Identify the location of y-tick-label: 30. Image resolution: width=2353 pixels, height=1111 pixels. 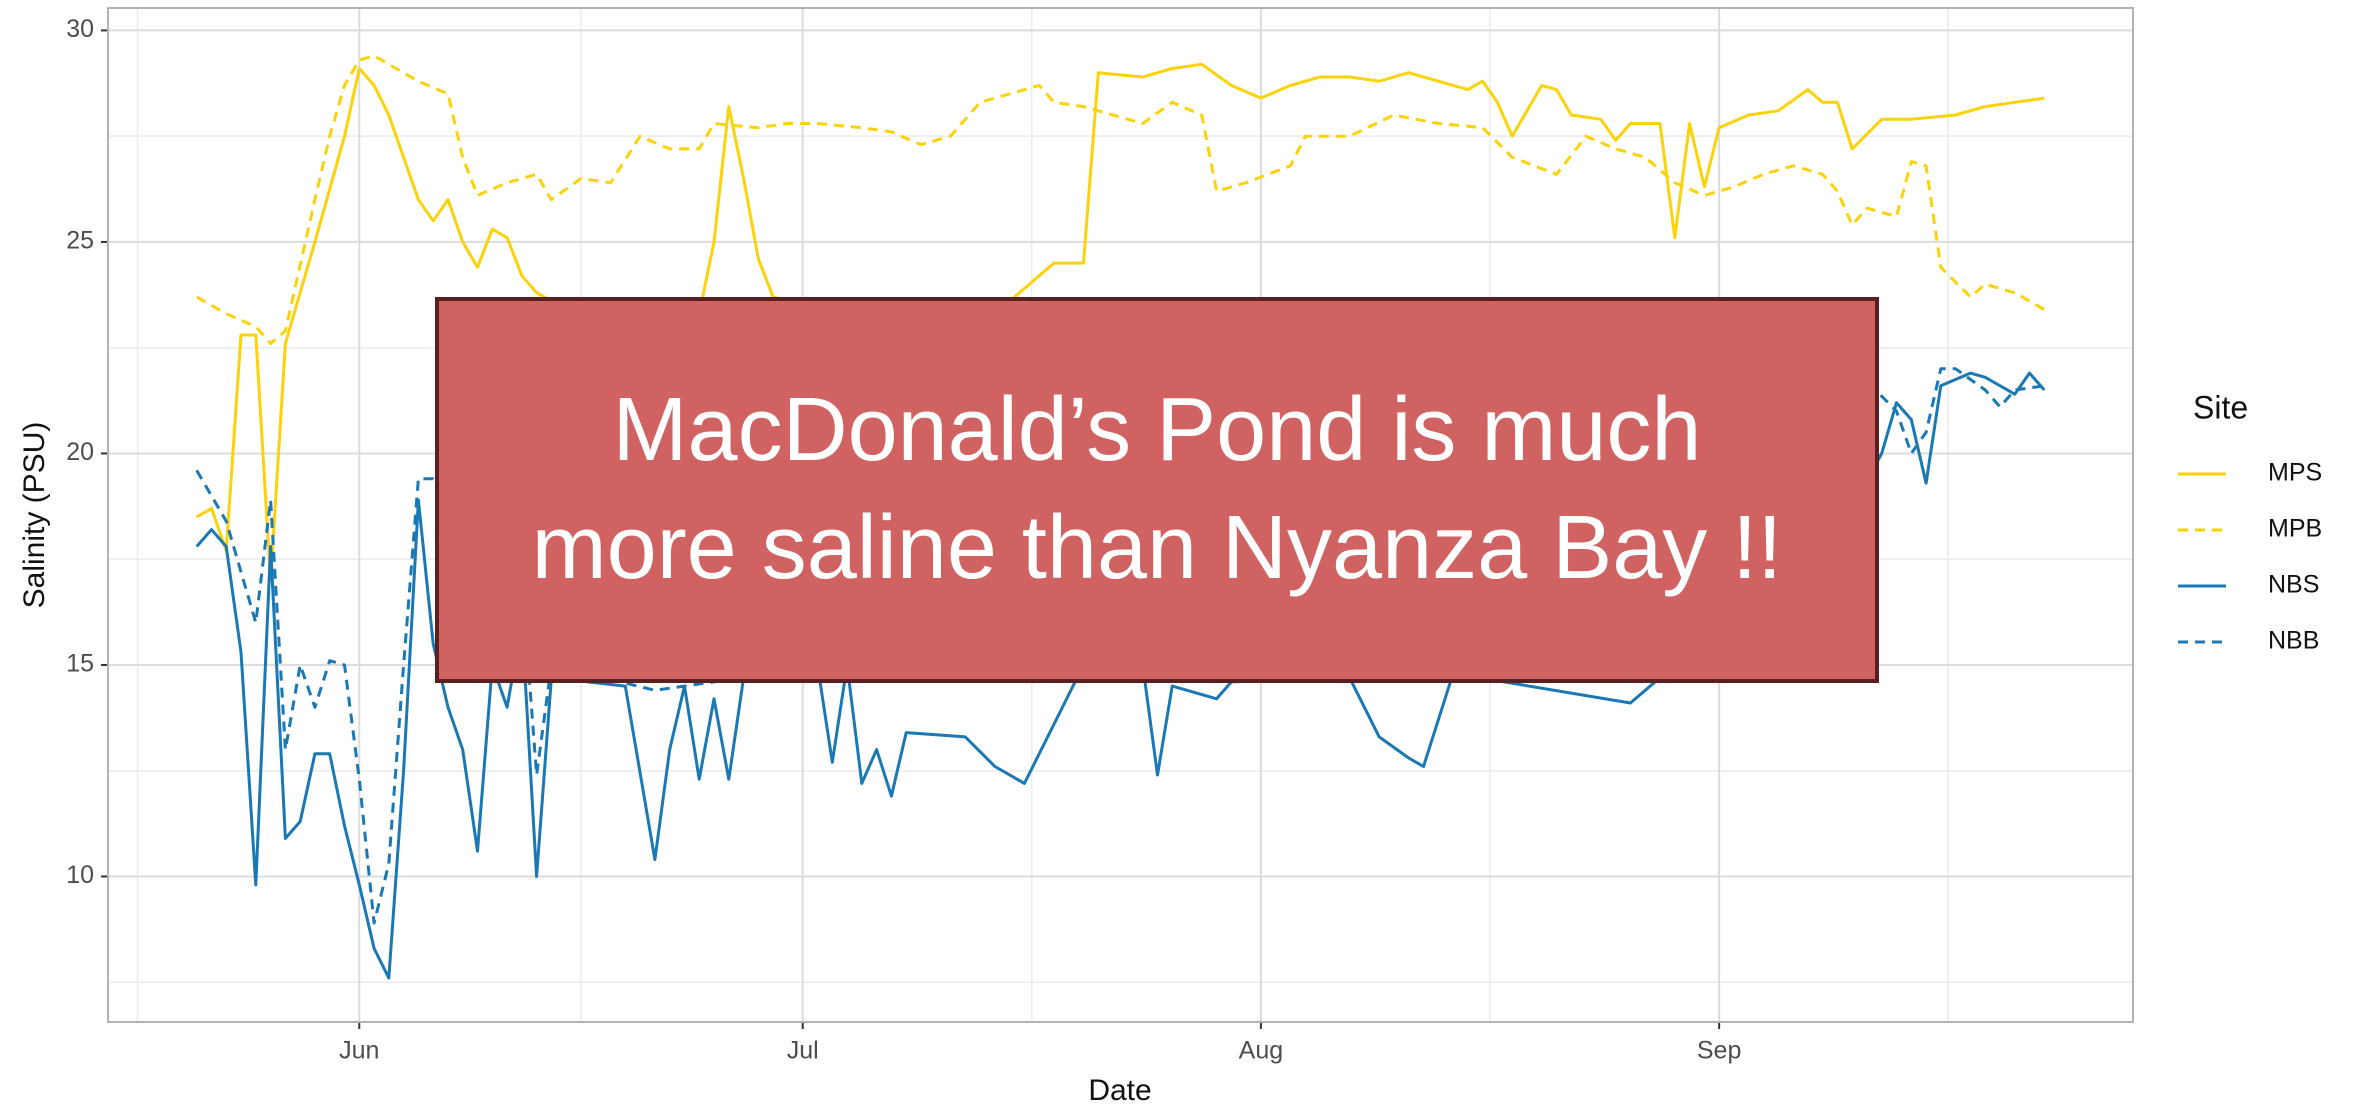
(80, 29).